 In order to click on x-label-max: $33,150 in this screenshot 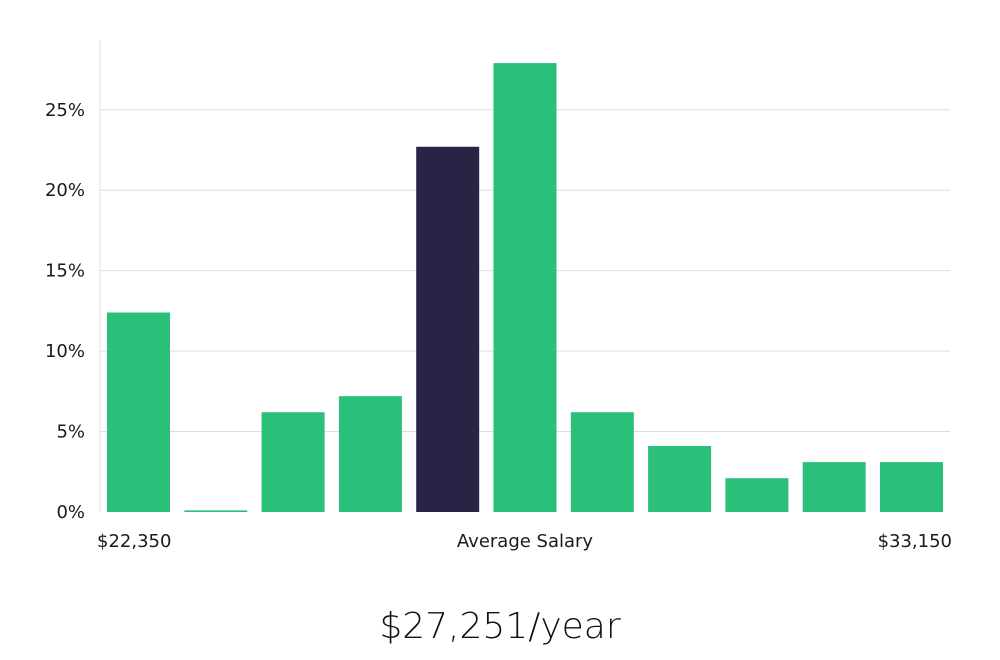, I will do `click(915, 541)`.